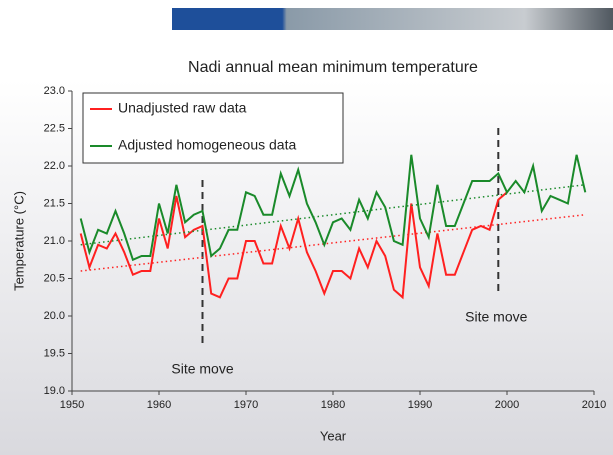 The height and width of the screenshot is (455, 613). I want to click on legend-label: Unadjusted raw data, so click(182, 108).